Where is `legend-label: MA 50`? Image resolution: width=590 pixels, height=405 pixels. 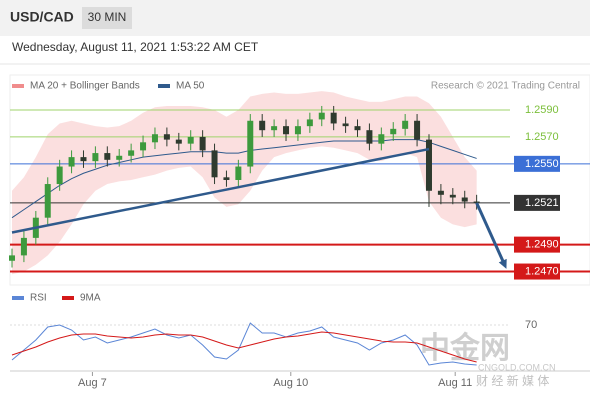 legend-label: MA 50 is located at coordinates (190, 86).